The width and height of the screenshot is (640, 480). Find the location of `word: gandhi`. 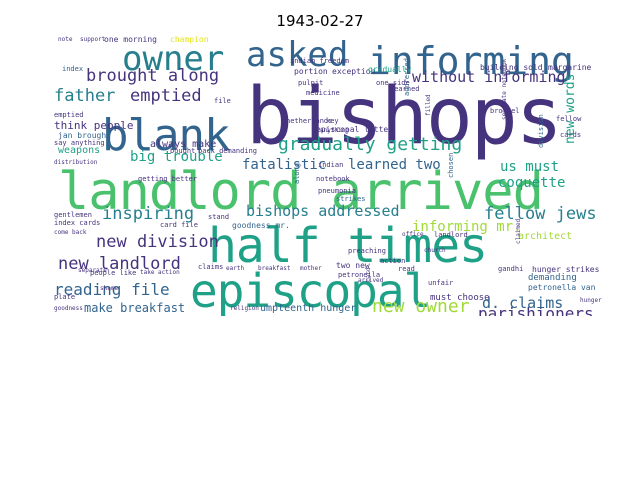

word: gandhi is located at coordinates (511, 269).